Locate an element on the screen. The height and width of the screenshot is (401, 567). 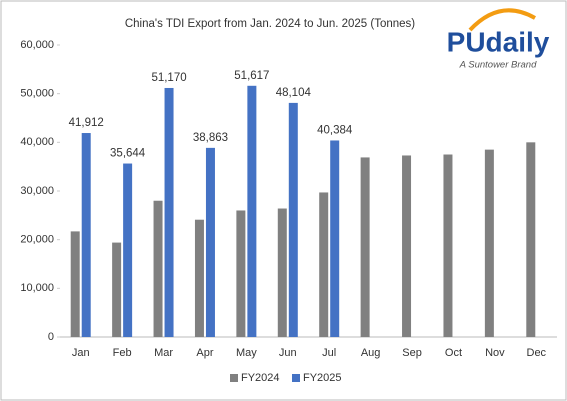
y-tick-label: 30,000 is located at coordinates (37, 191).